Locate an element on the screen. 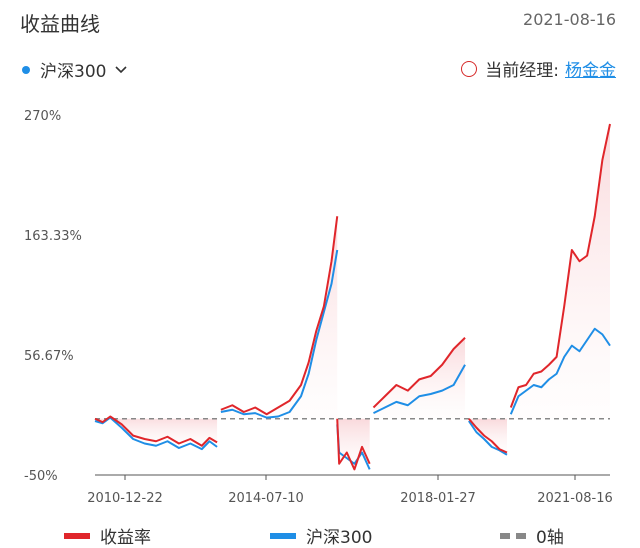 This screenshot has height=548, width=640. index-selector: 沪深300 is located at coordinates (75, 69).